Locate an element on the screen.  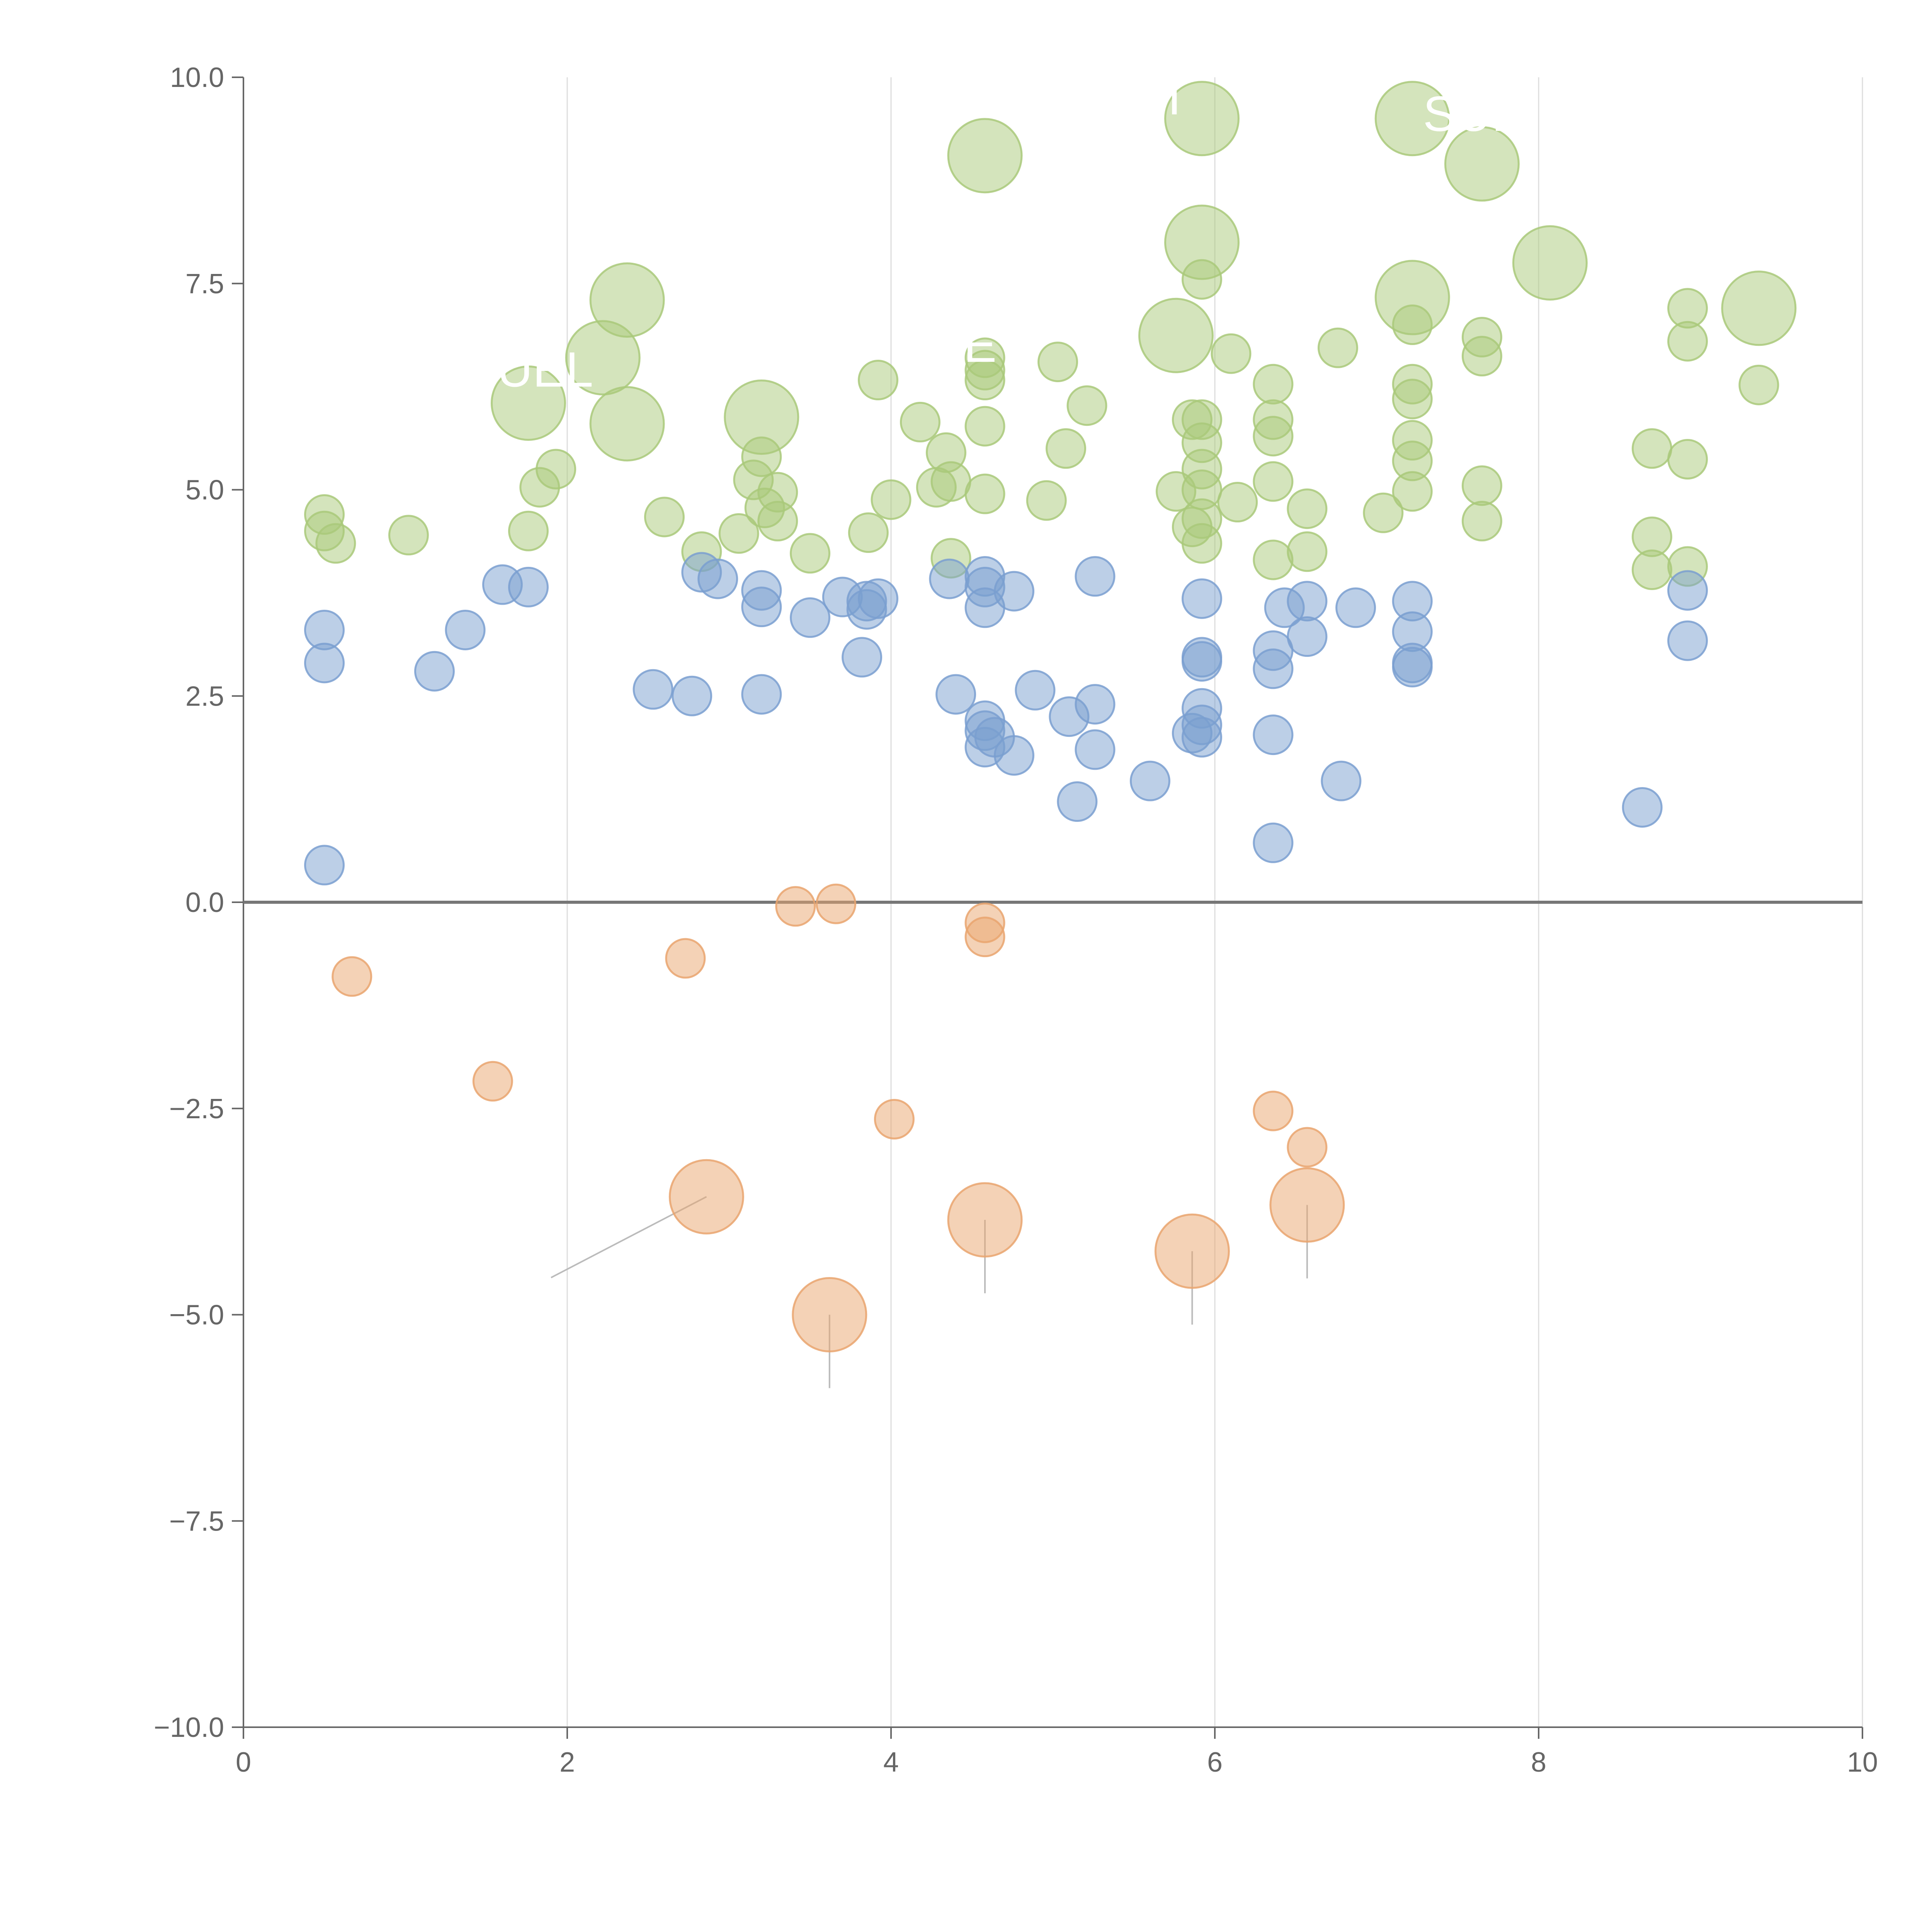
x-tick-label: 2 is located at coordinates (567, 1763).